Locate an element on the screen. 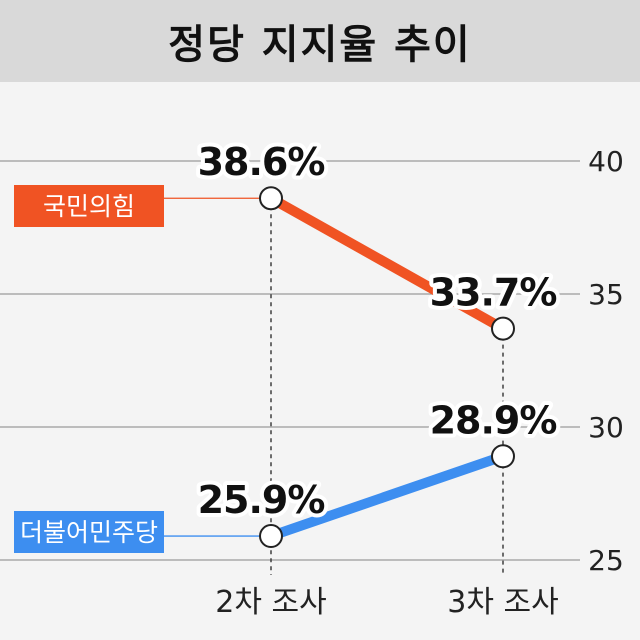 Image resolution: width=640 pixels, height=640 pixels. y-tick-label-30: 30 is located at coordinates (606, 427).